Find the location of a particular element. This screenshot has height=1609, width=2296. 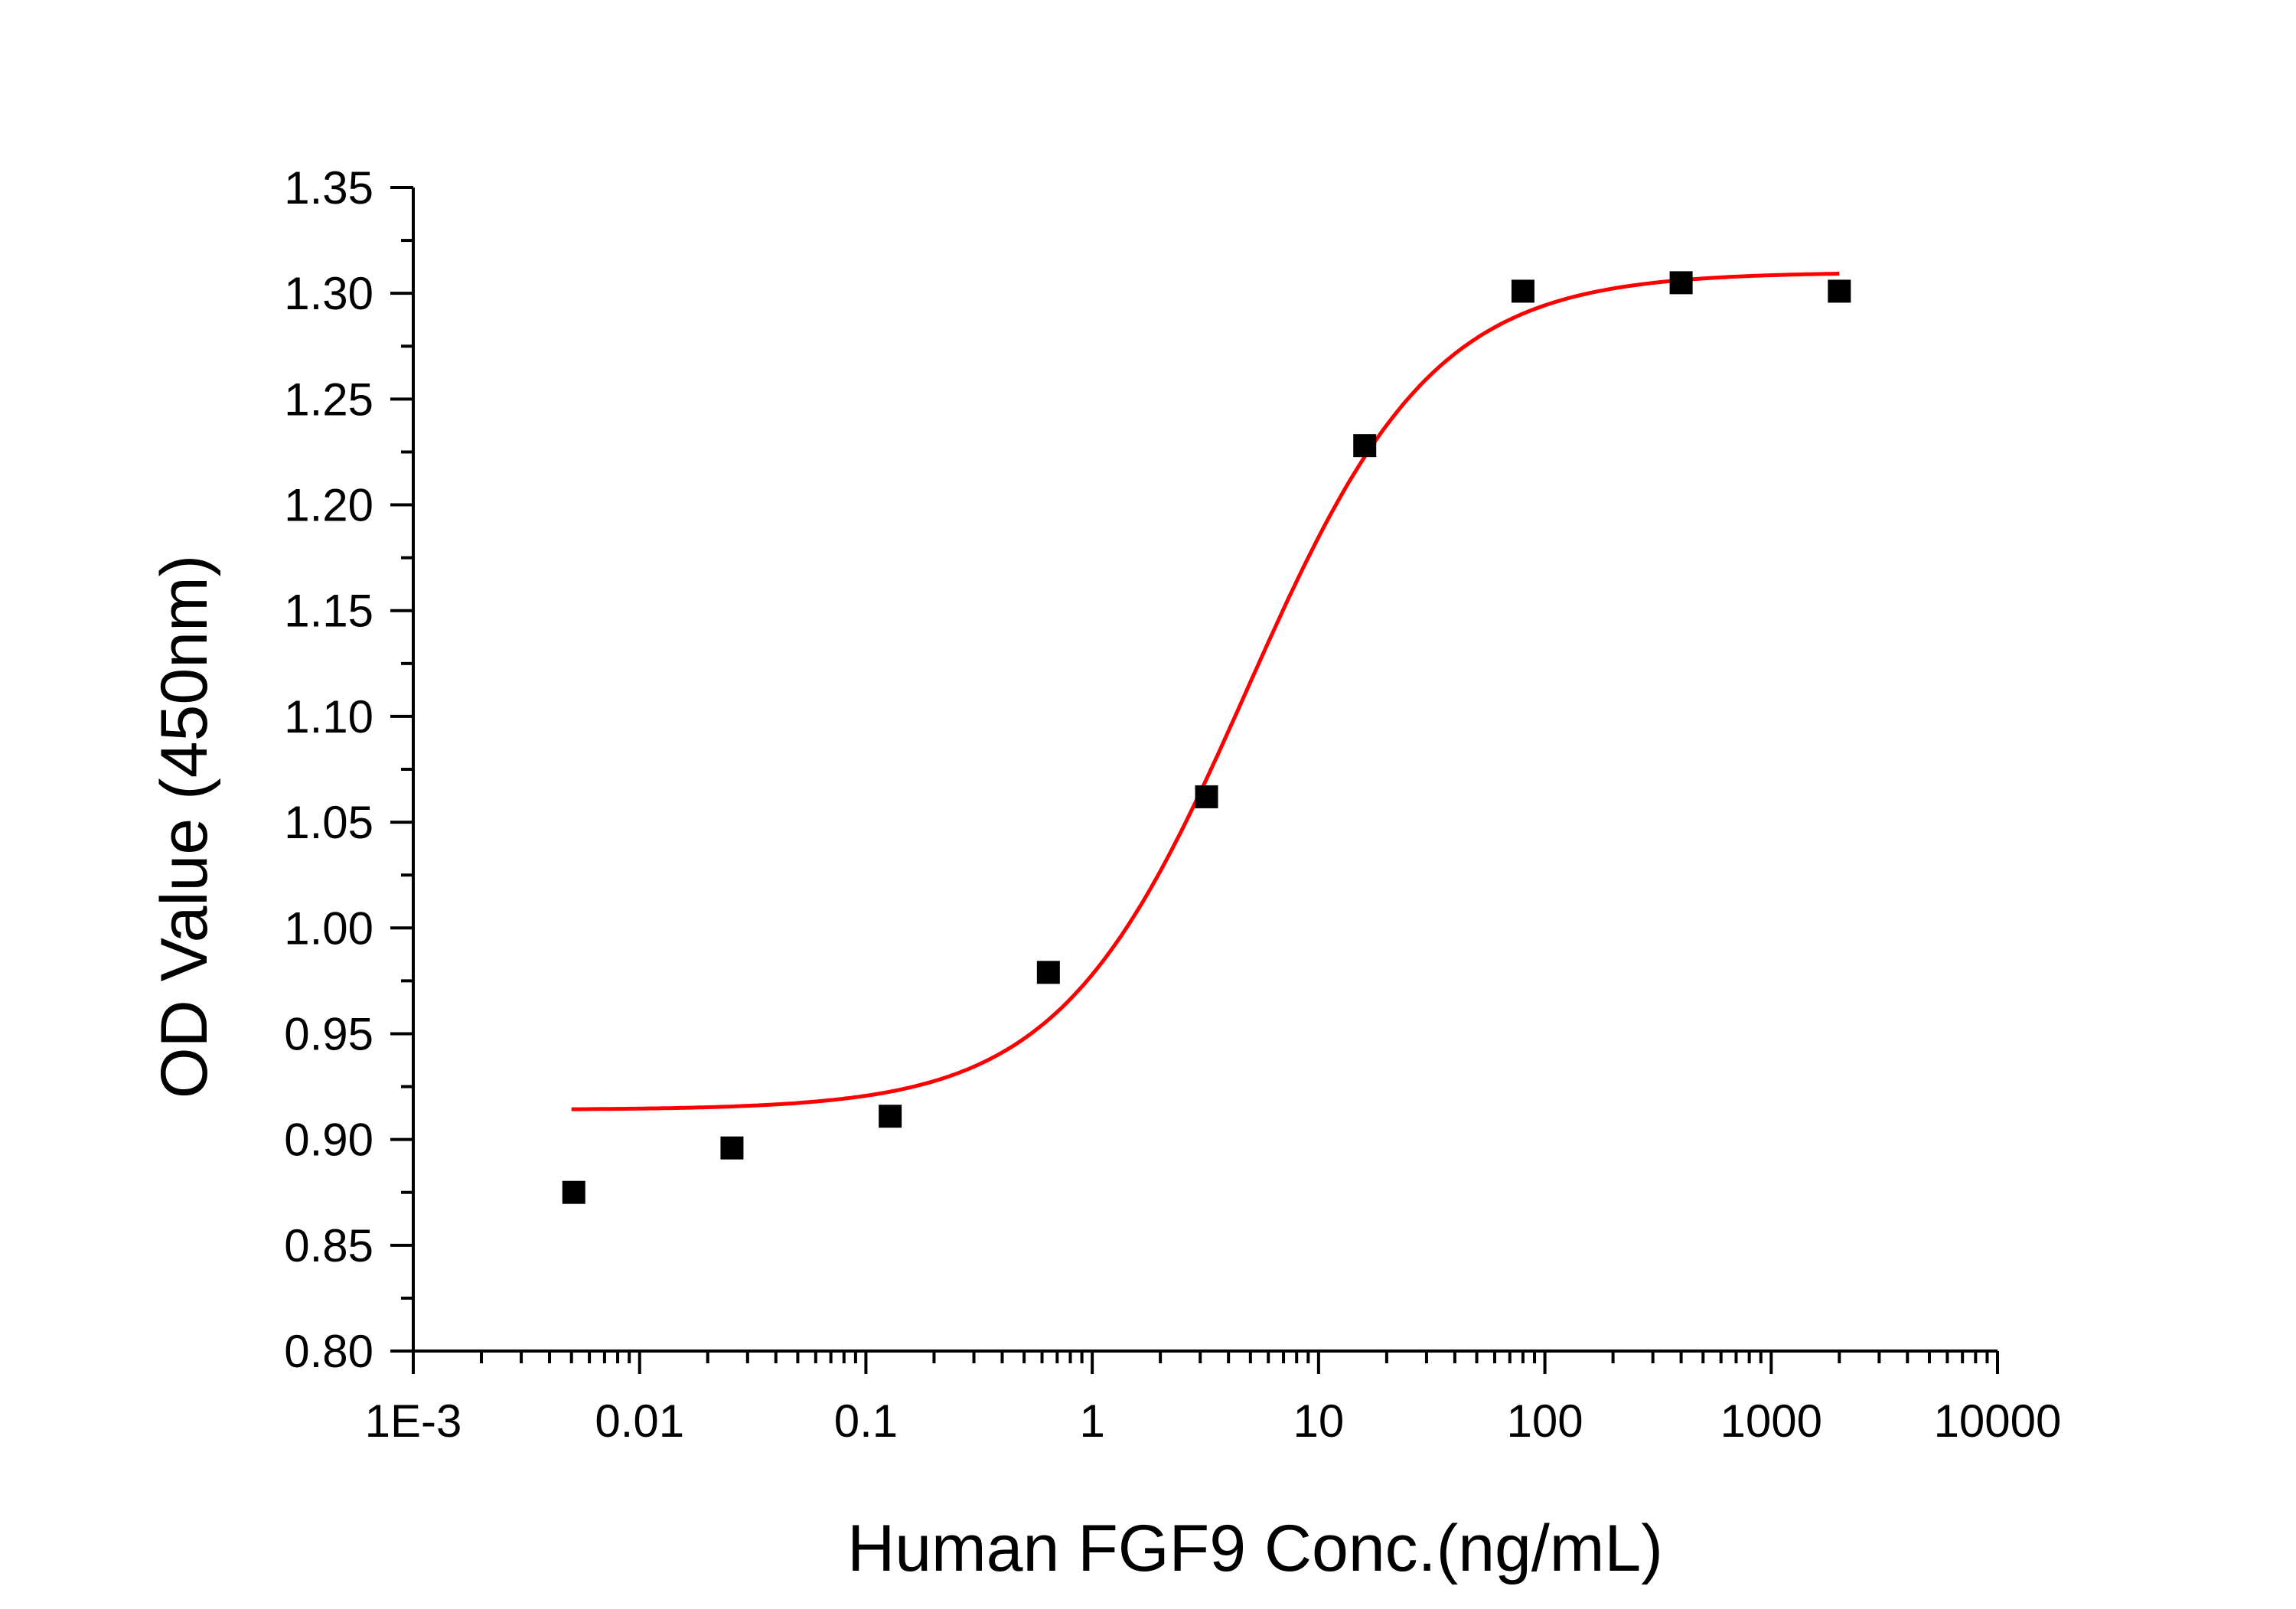

y-axis-title: OD Value (450nm) is located at coordinates (184, 827).